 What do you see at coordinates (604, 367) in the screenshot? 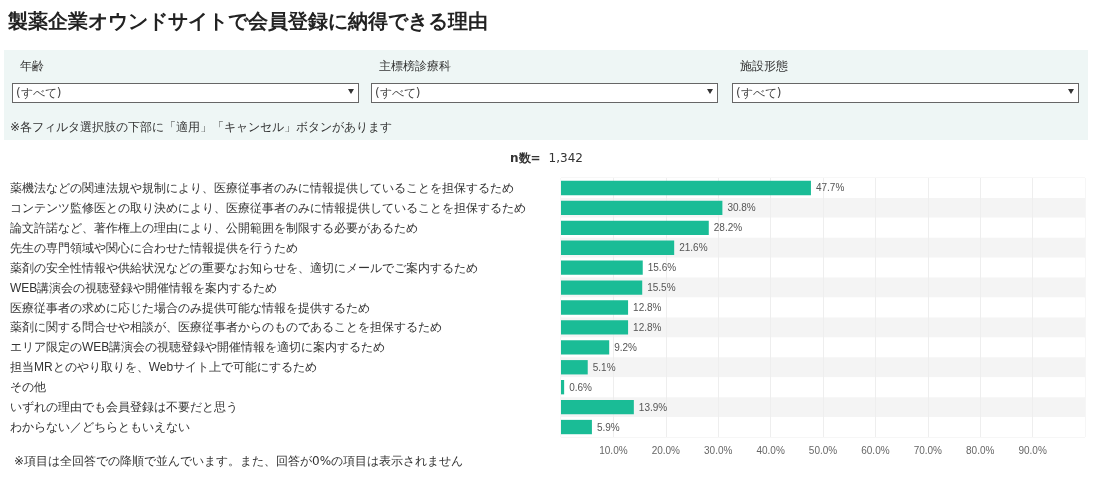
I see `data-label: 5.1%` at bounding box center [604, 367].